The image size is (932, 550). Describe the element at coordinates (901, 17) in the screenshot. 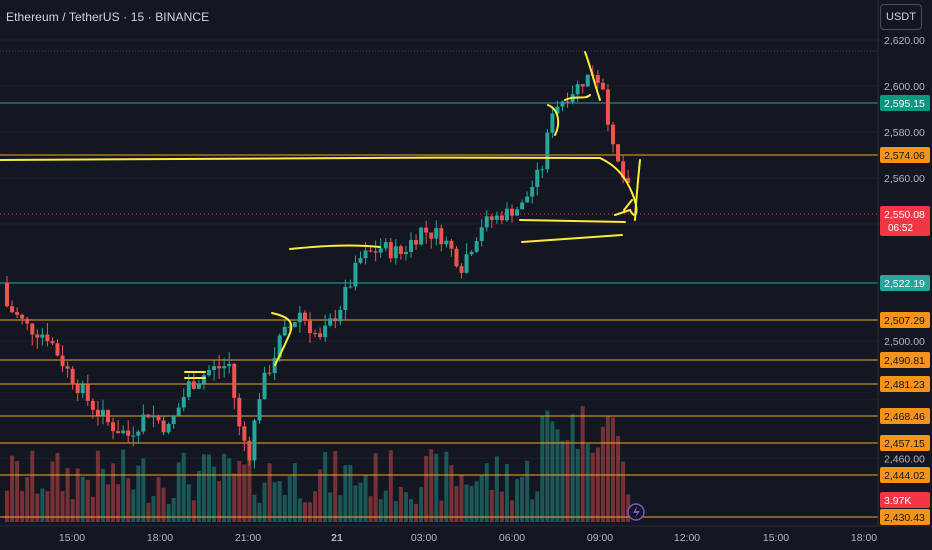

I see `currency-button: USDT` at that location.